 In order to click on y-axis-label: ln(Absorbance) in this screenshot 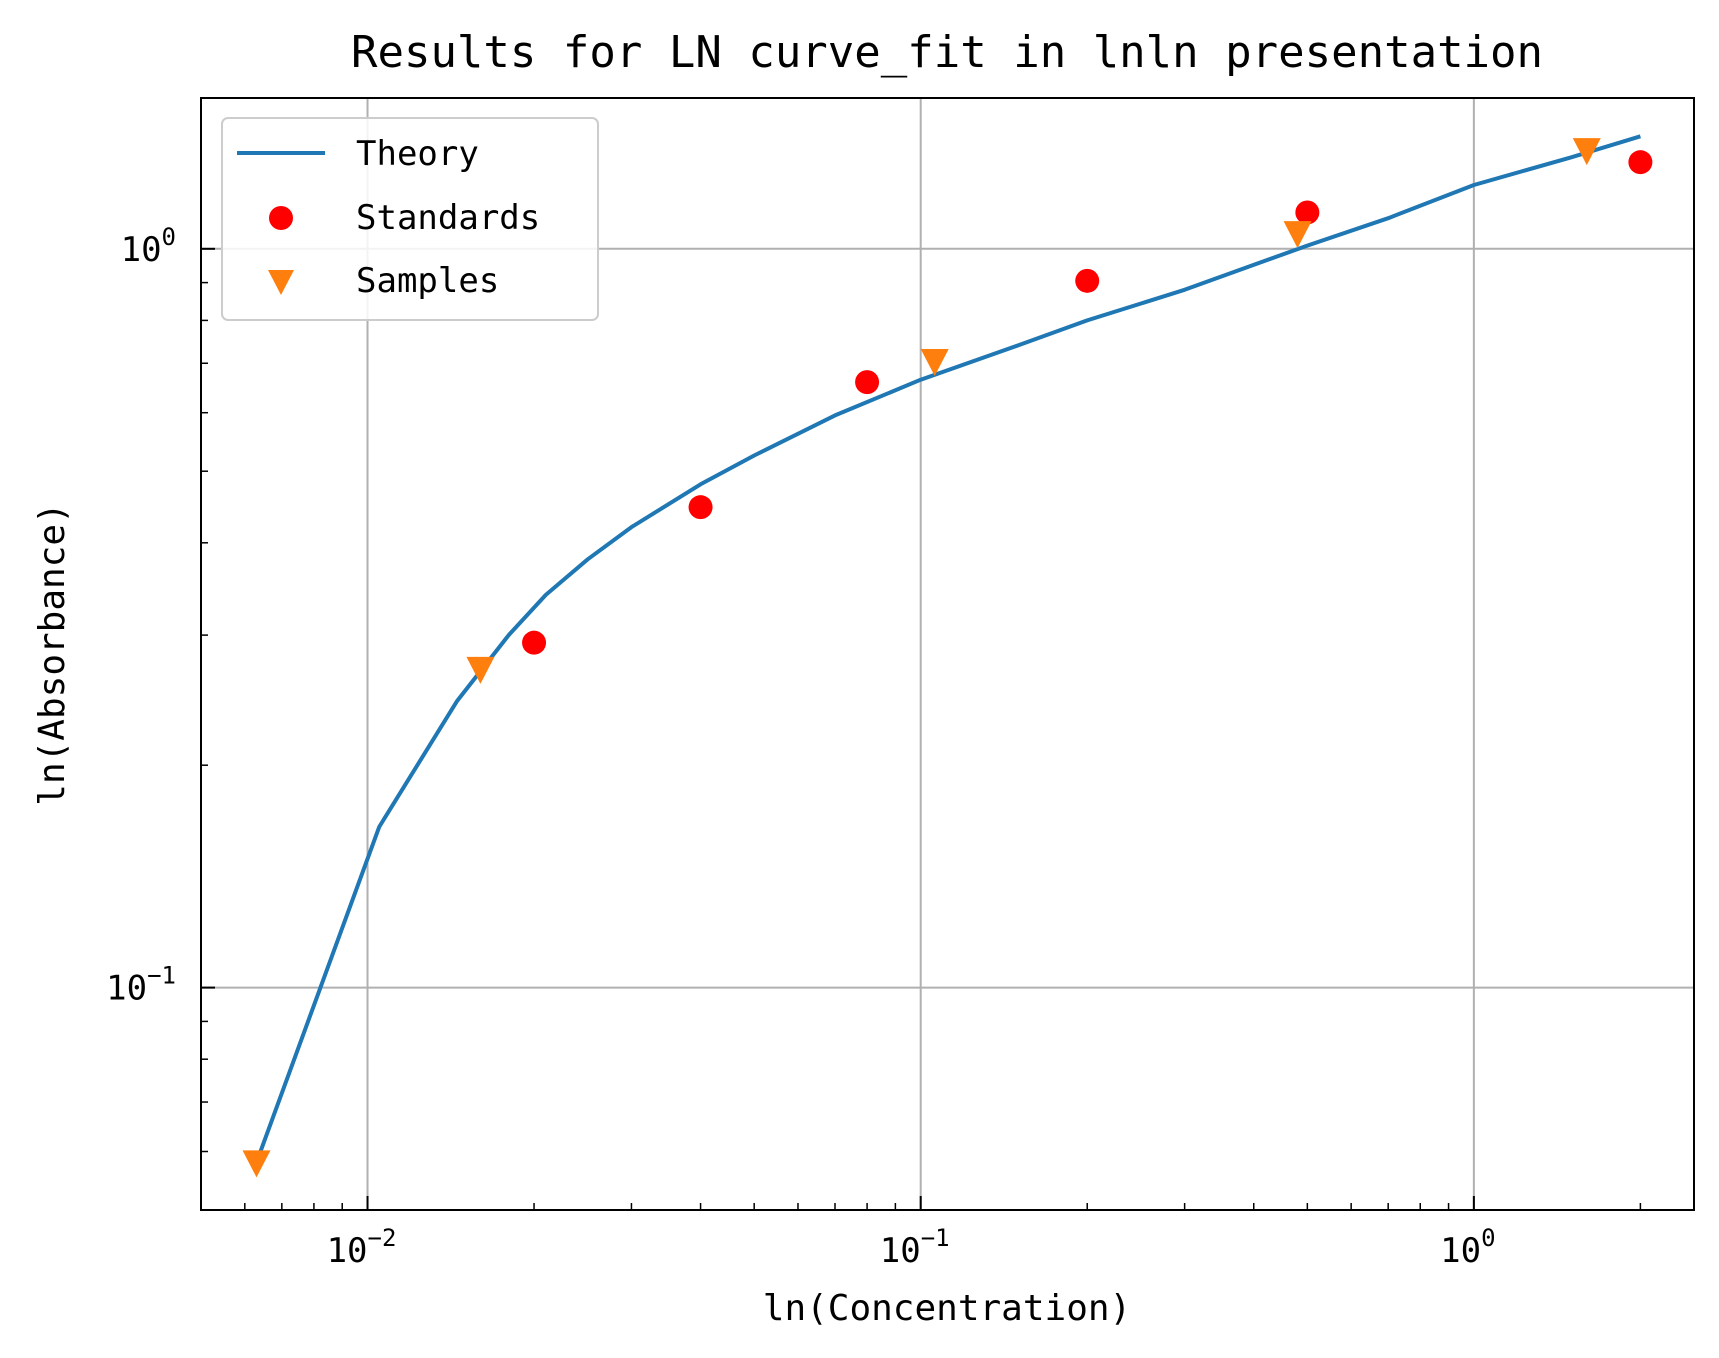, I will do `click(52, 653)`.